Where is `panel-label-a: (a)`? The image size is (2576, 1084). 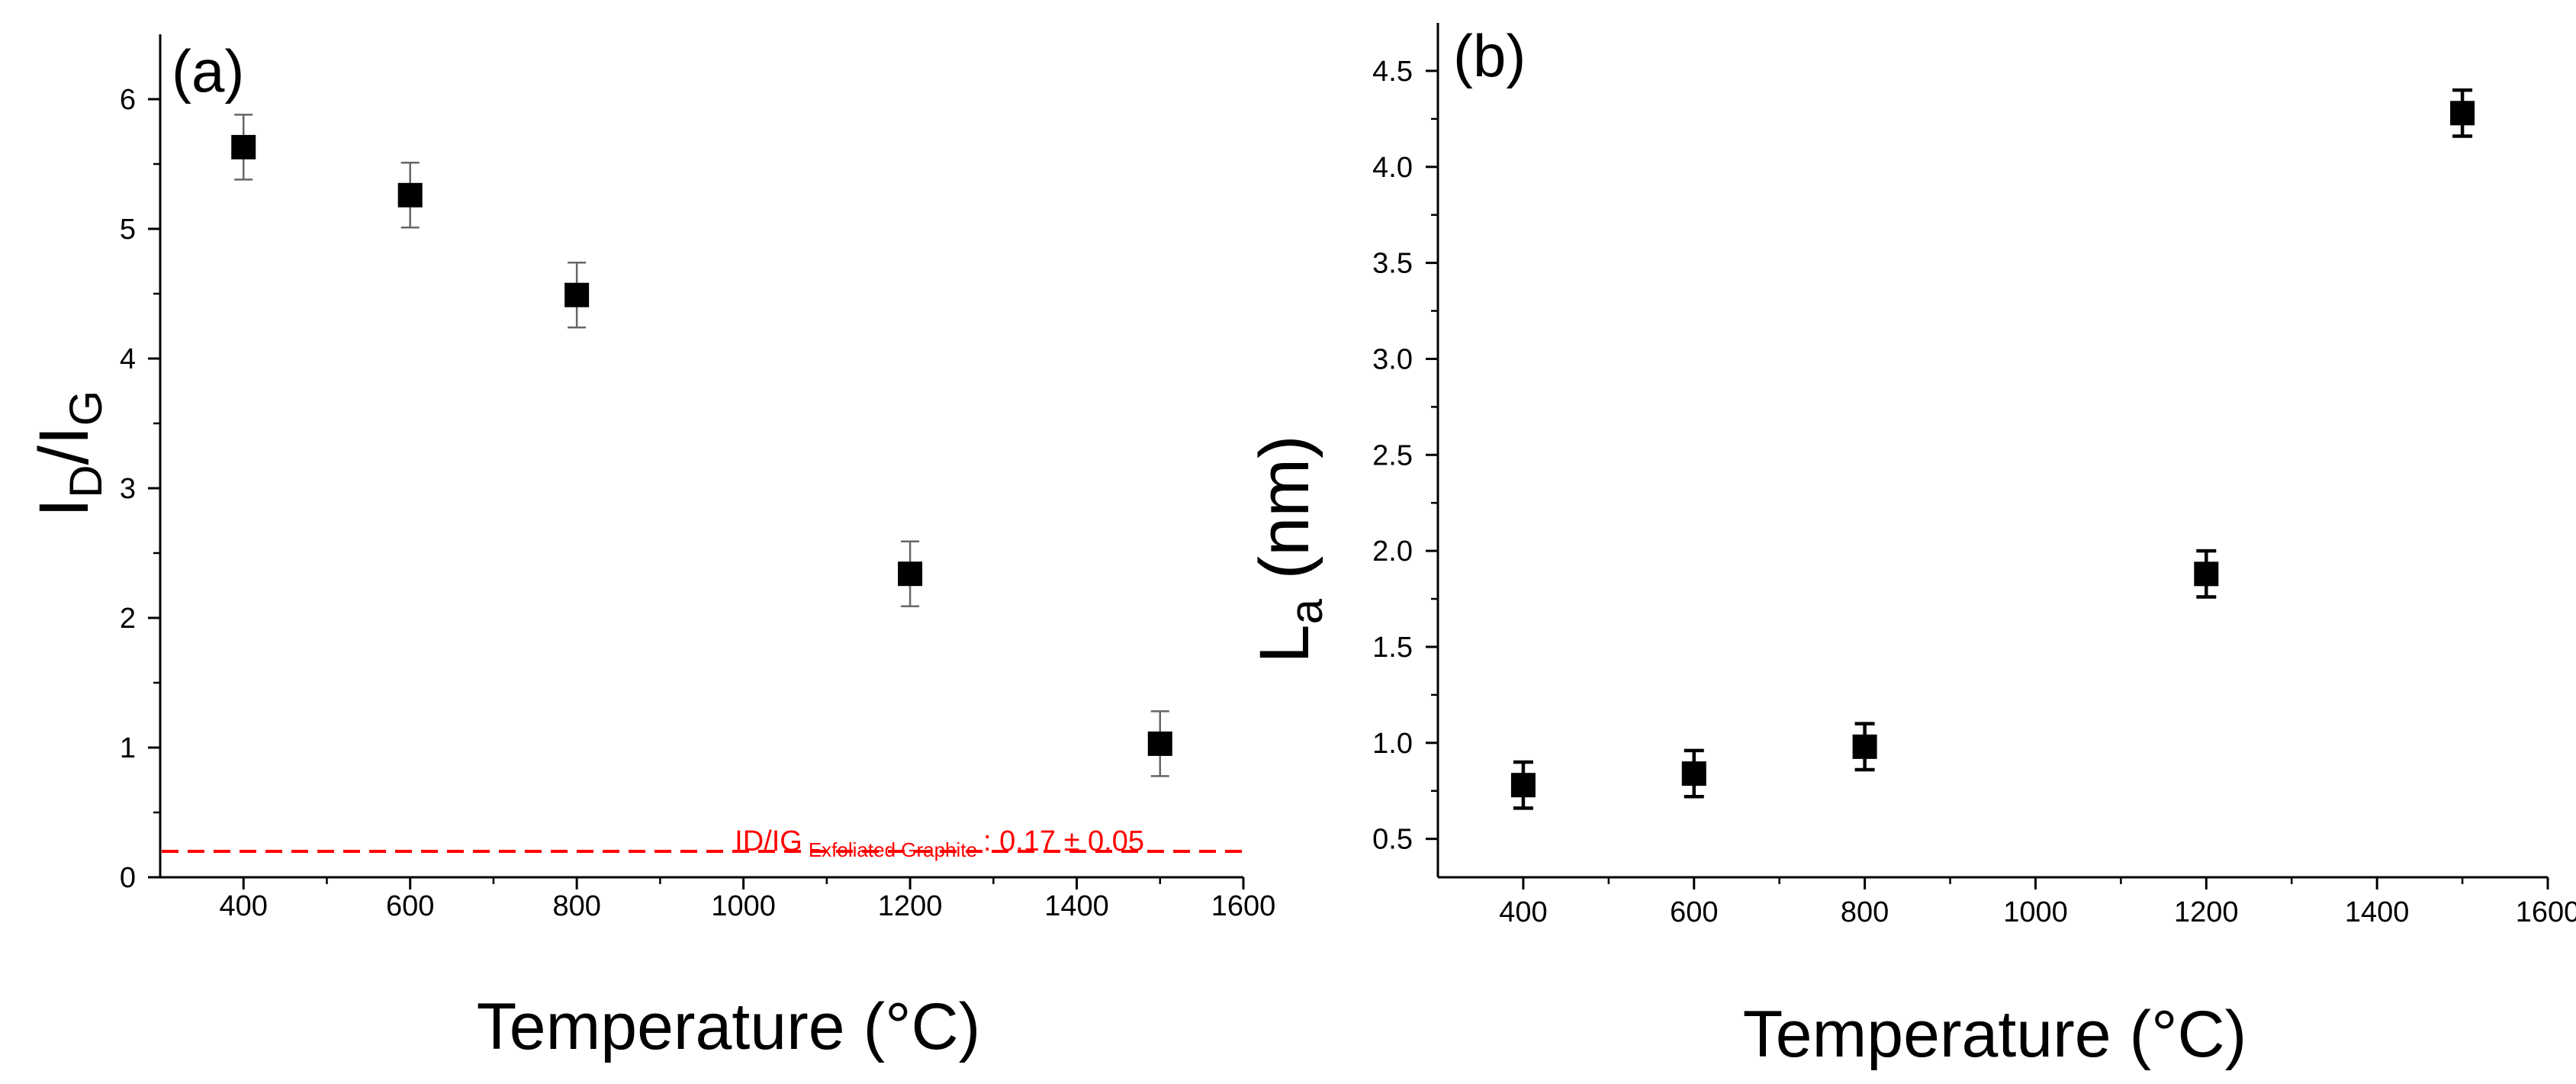 panel-label-a: (a) is located at coordinates (208, 71).